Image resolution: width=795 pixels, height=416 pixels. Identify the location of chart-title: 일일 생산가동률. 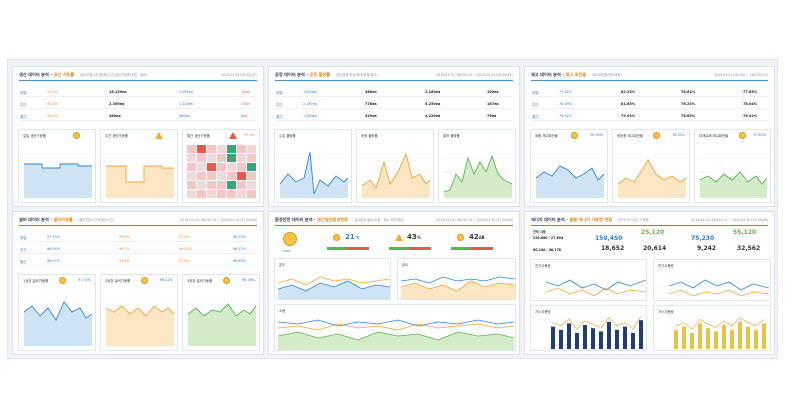
(34, 136).